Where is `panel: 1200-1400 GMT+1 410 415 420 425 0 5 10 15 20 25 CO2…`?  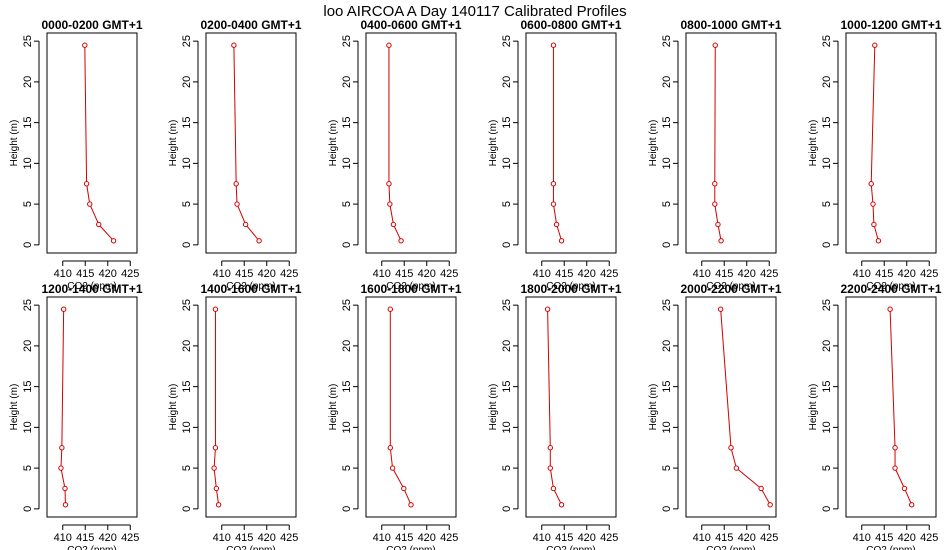 panel: 1200-1400 GMT+1 410 415 420 425 0 5 10 15 20 25 CO2… is located at coordinates (76, 416).